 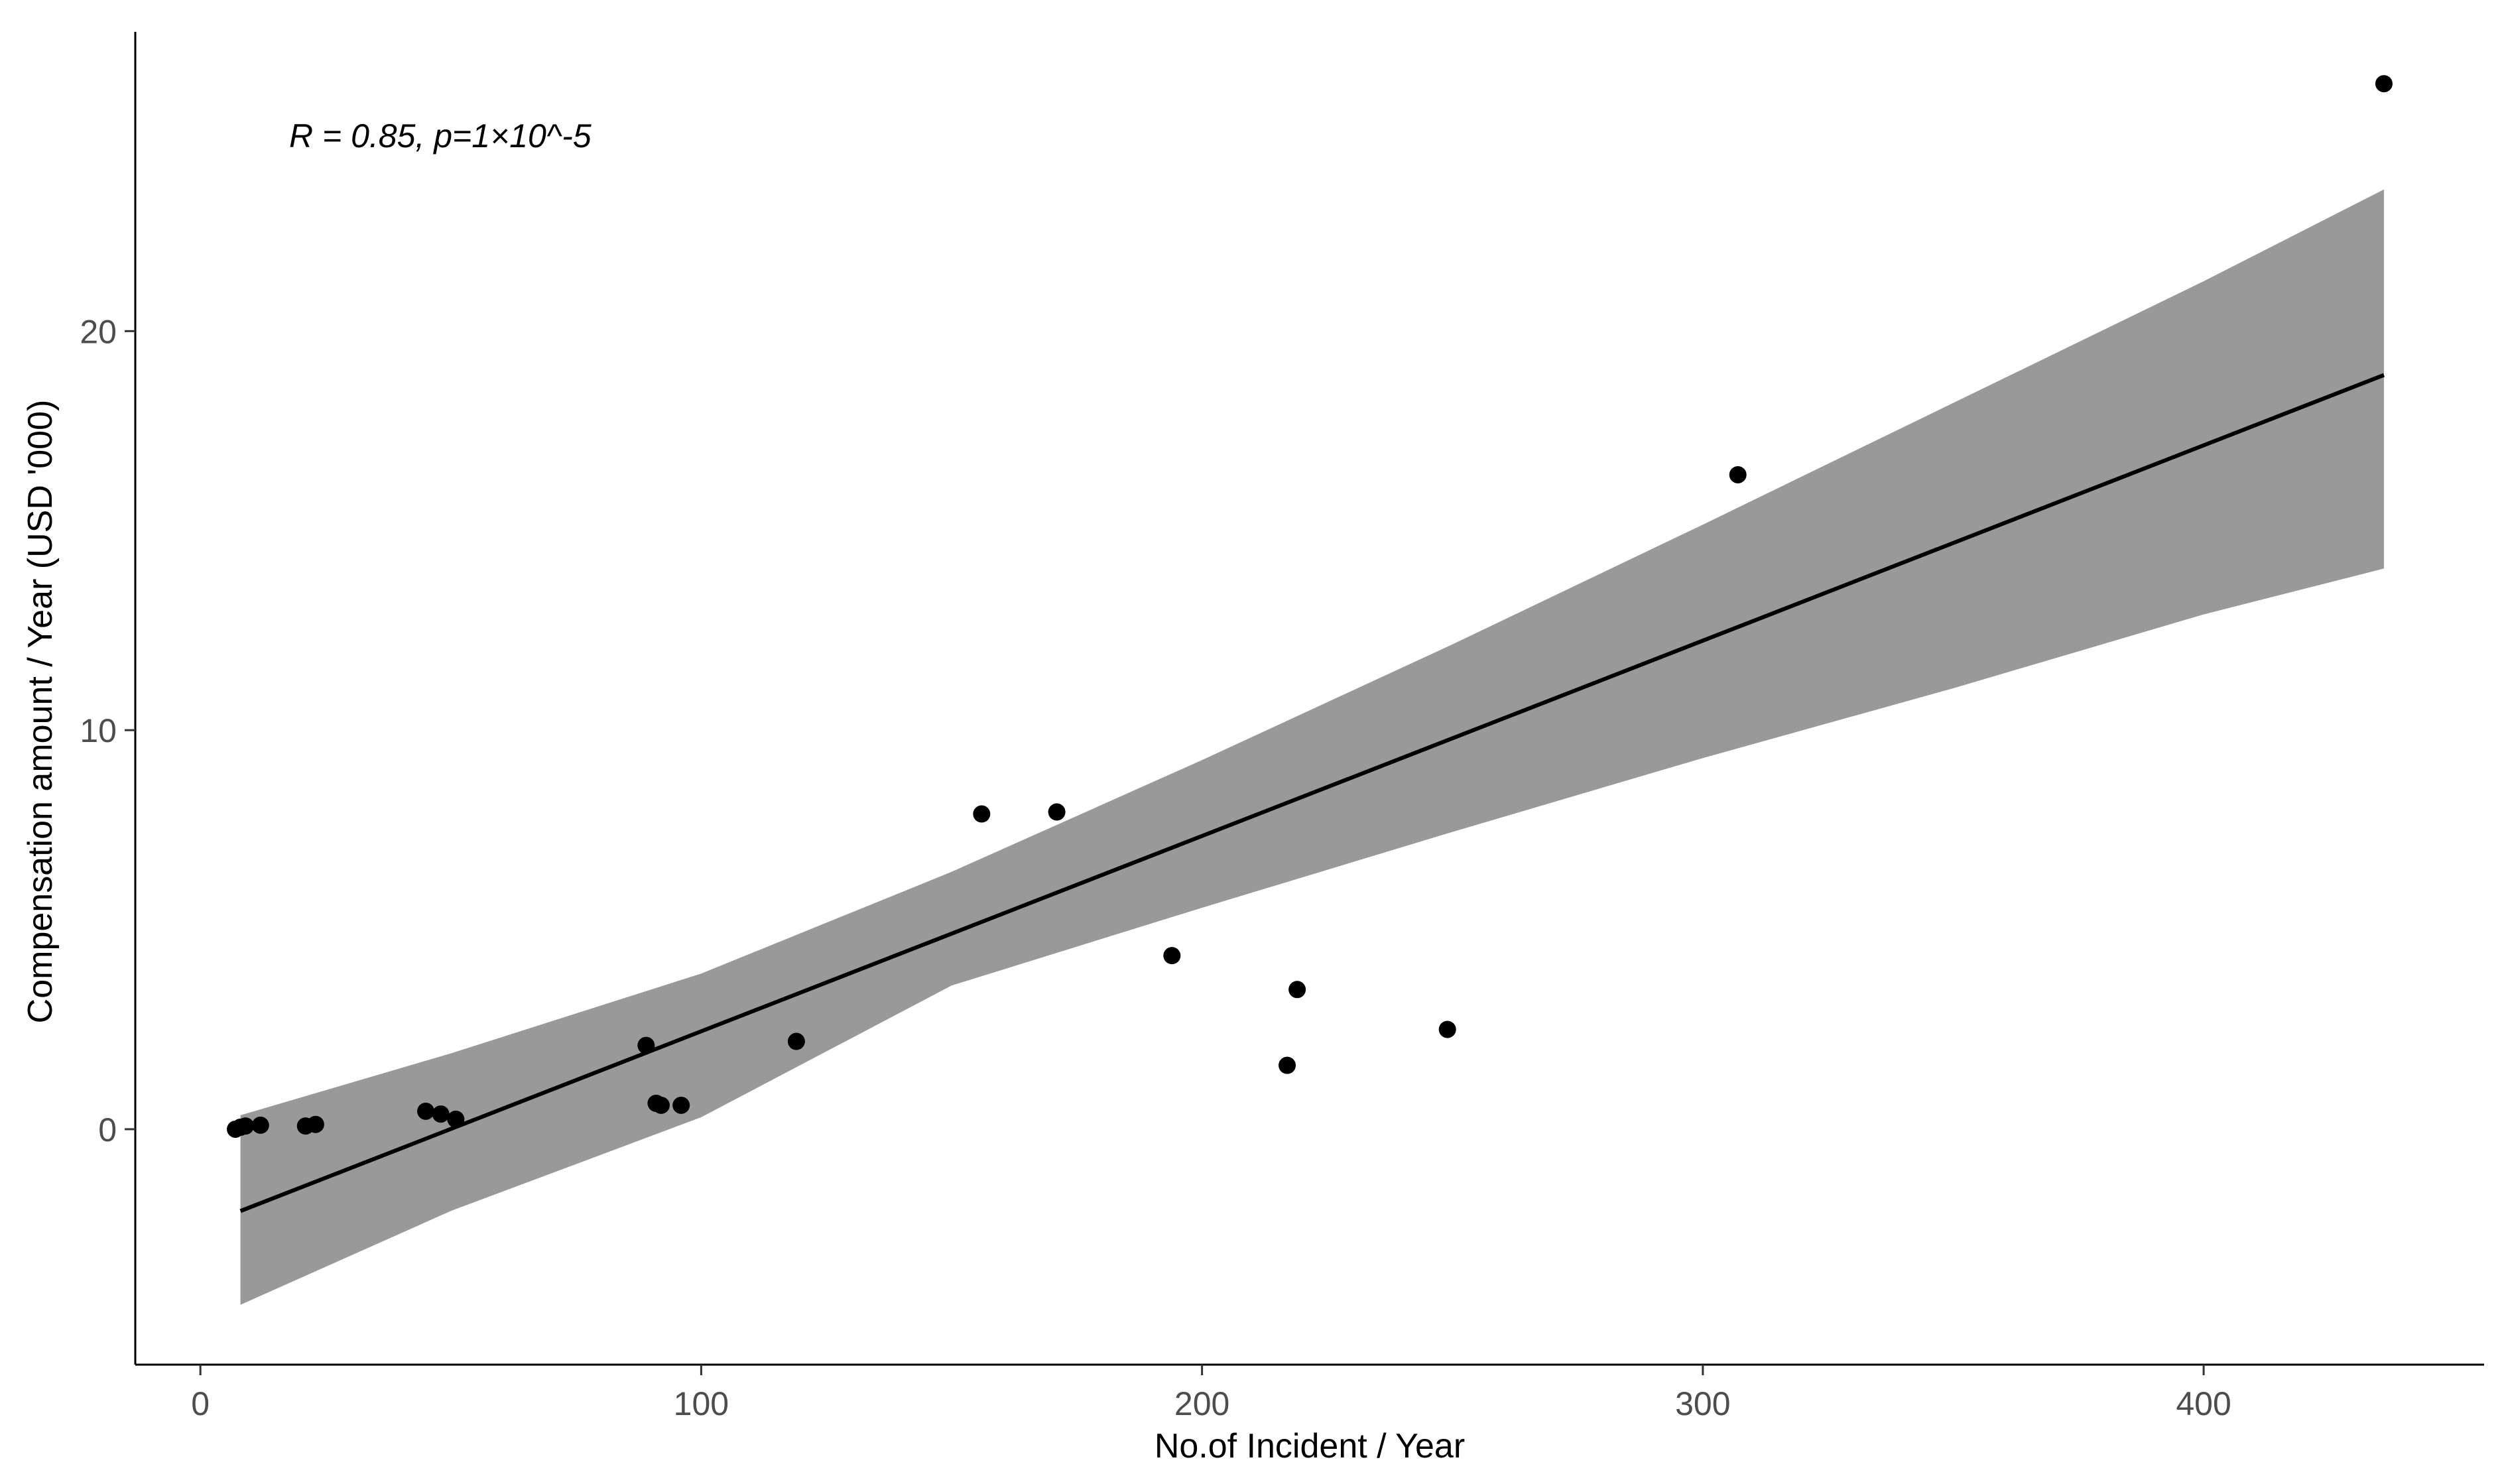 What do you see at coordinates (2203, 1403) in the screenshot?
I see `x-tick-label-400: 400` at bounding box center [2203, 1403].